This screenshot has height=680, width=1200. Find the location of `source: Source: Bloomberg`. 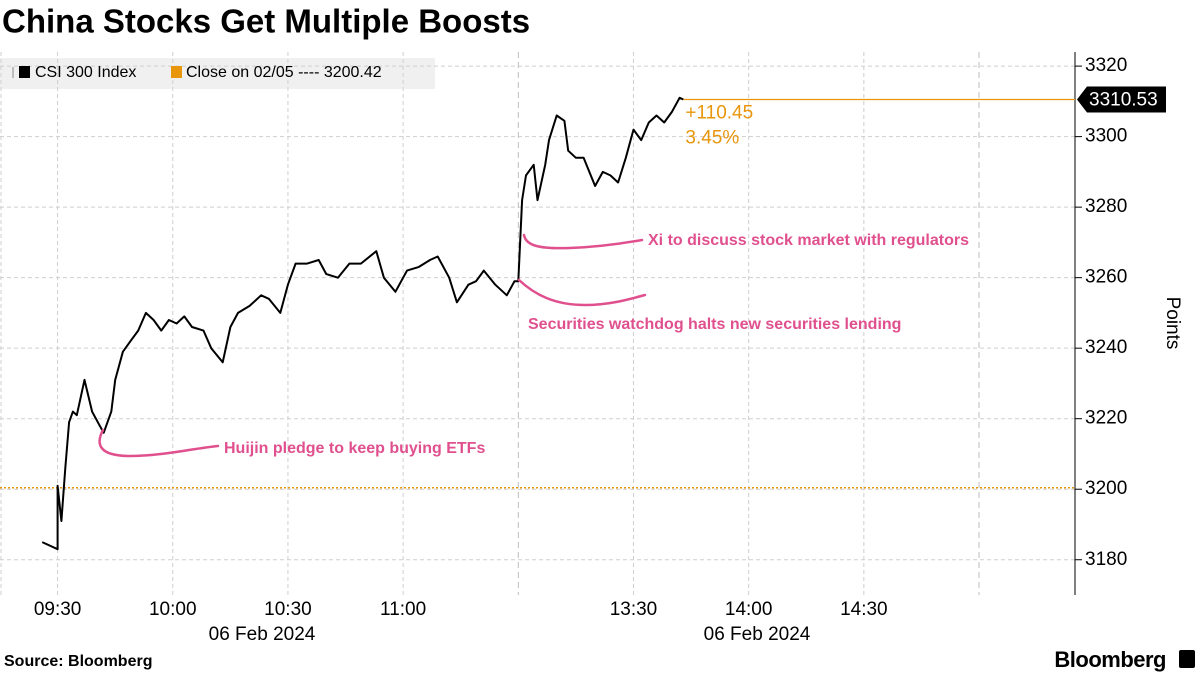

source: Source: Bloomberg is located at coordinates (78, 661).